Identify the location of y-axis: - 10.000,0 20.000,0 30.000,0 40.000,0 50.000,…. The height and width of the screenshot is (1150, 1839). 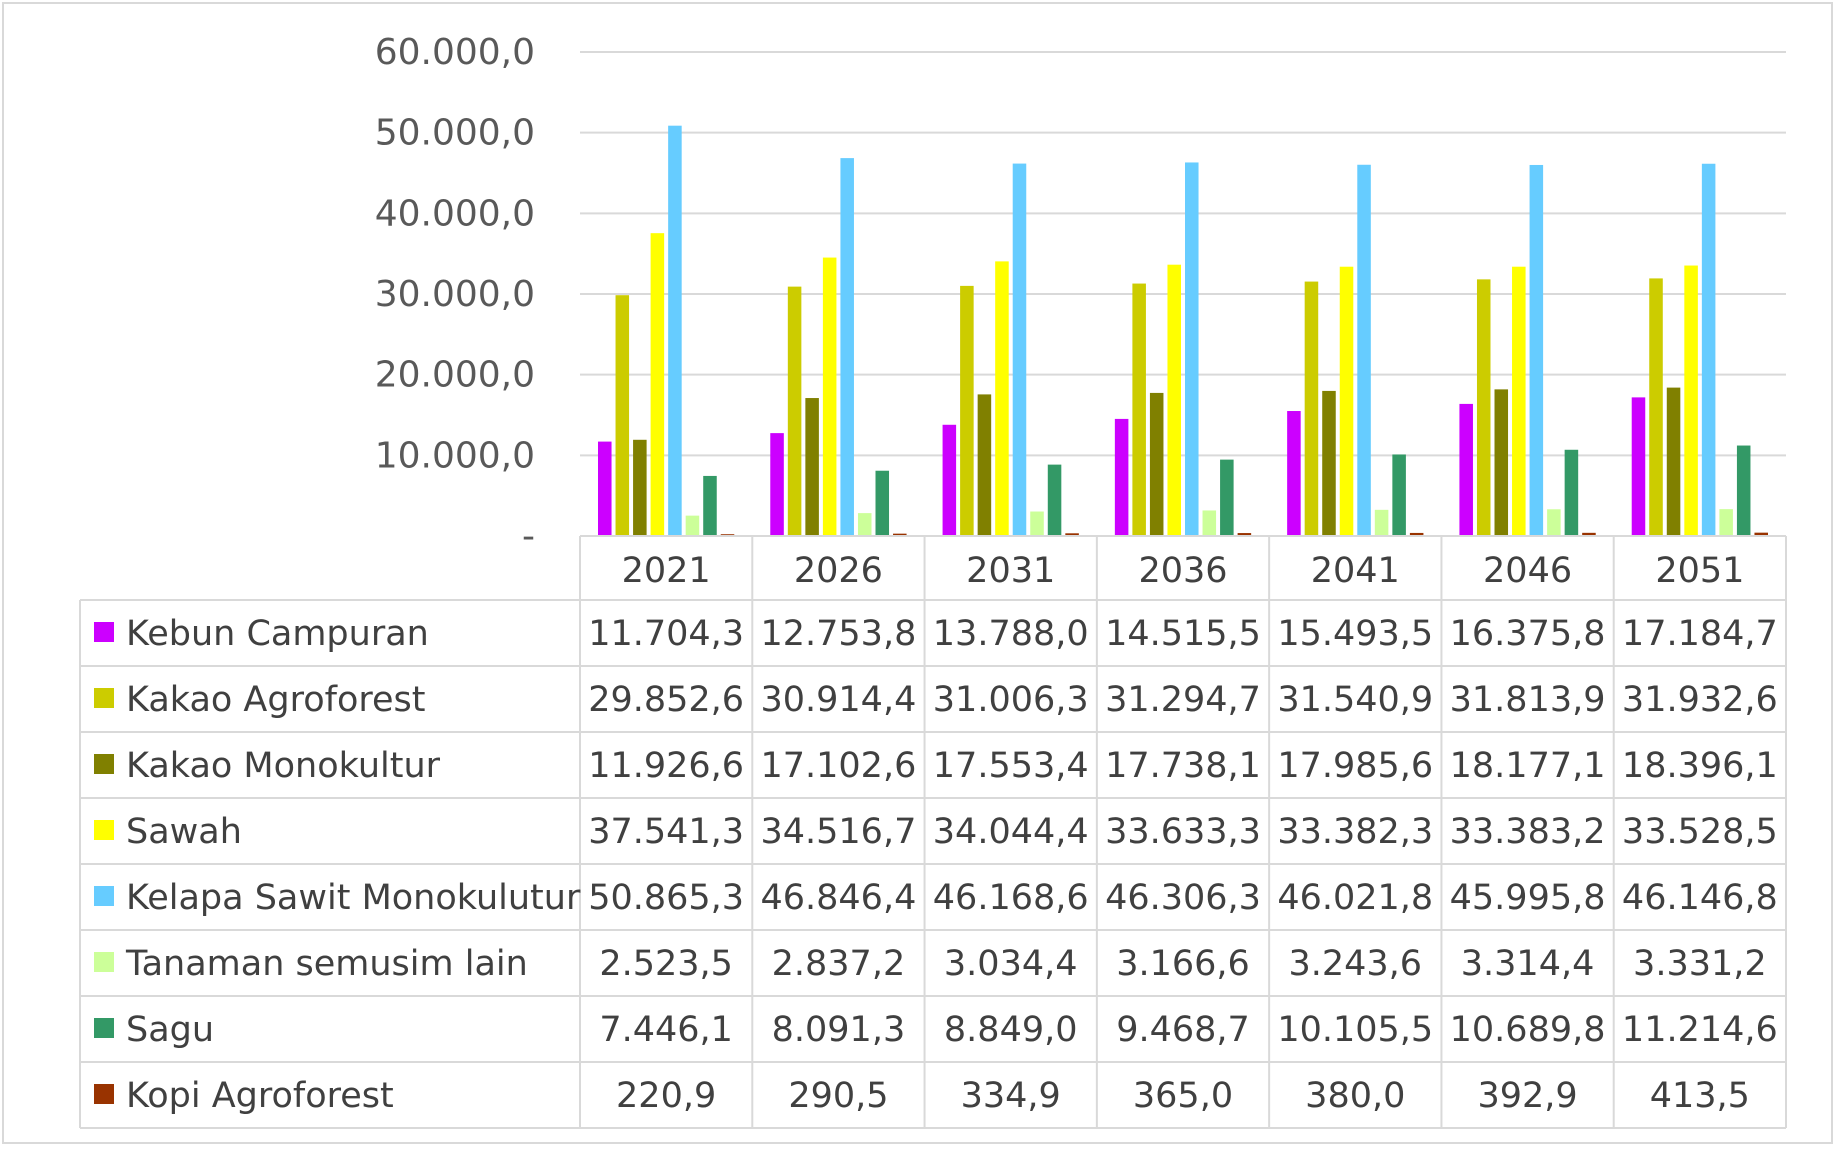
(455, 294).